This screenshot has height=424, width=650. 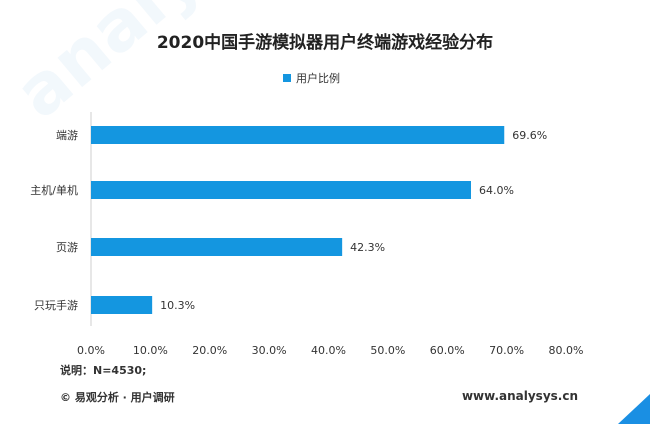 What do you see at coordinates (328, 350) in the screenshot?
I see `x-tick-label: 40.0%` at bounding box center [328, 350].